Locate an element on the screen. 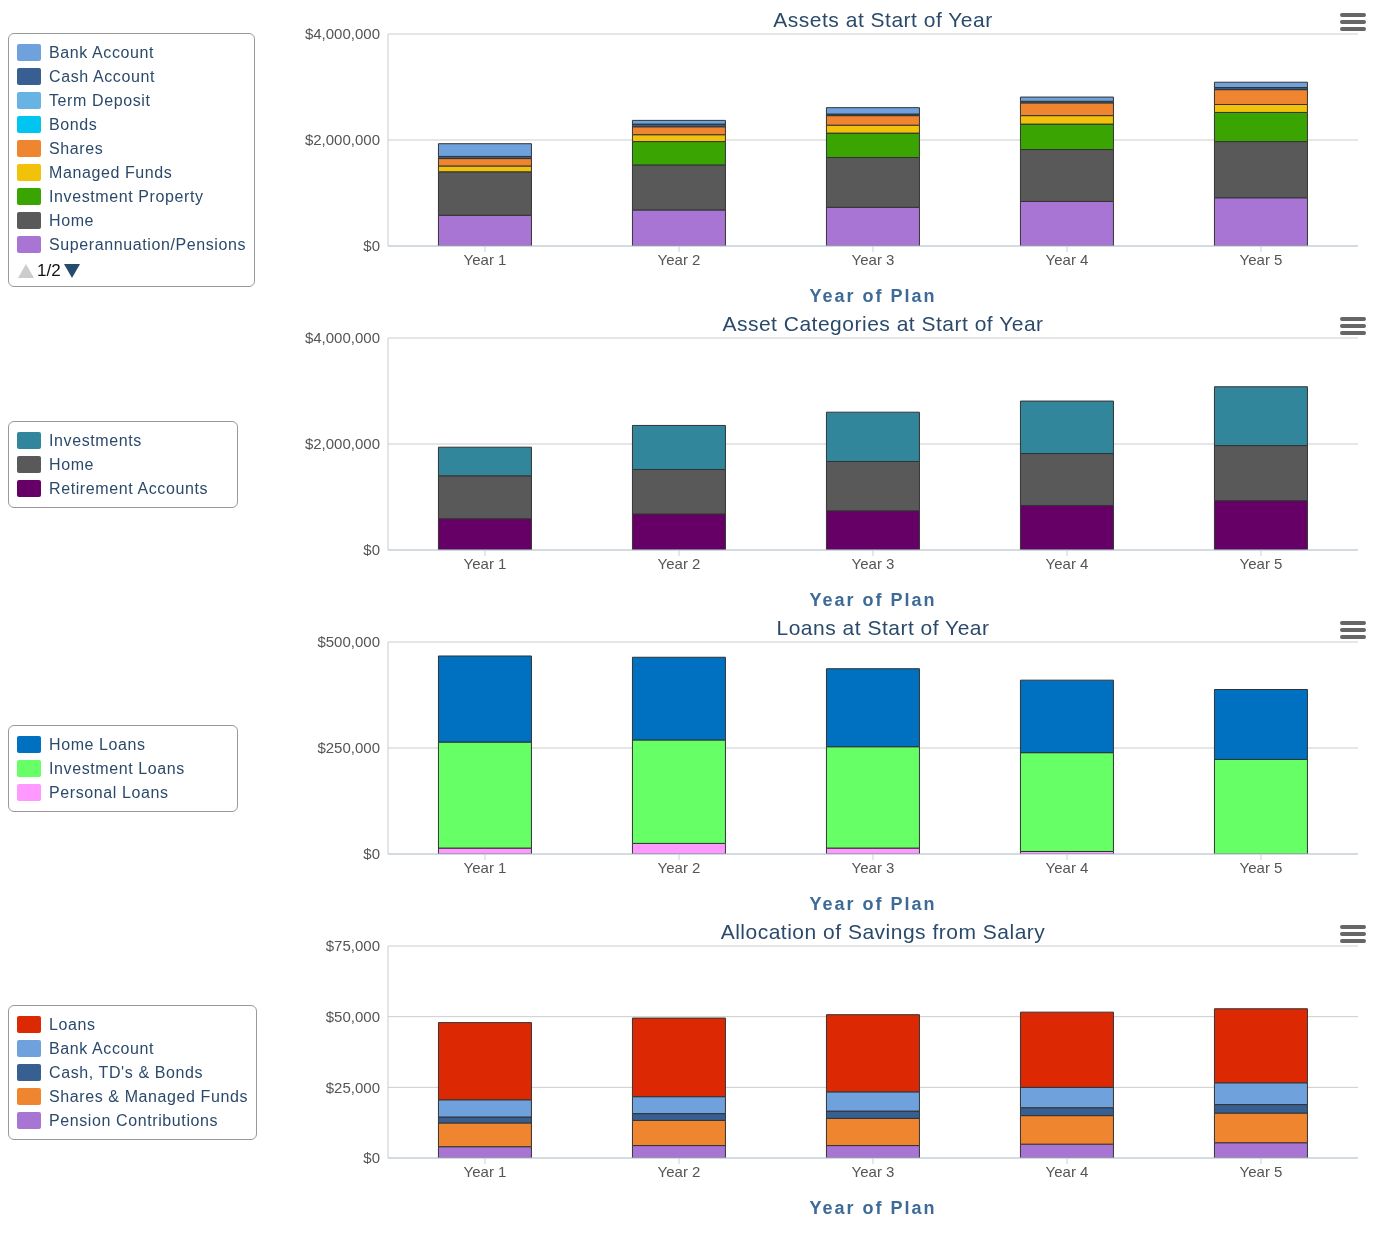 Image resolution: width=1384 pixels, height=1234 pixels. y-tick-label: $50,000 is located at coordinates (352, 1016).